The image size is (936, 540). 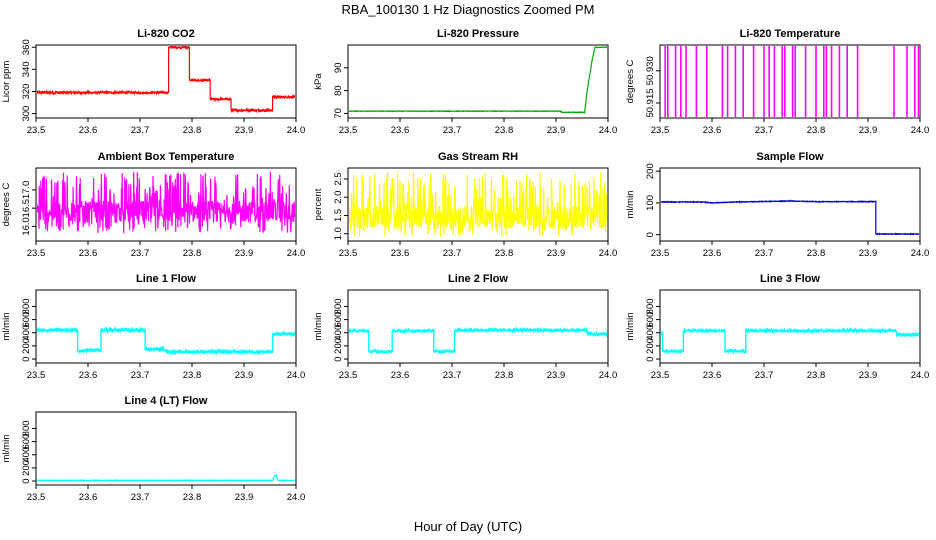 I want to click on panel-title: Line 4 (LT) Flow, so click(x=166, y=401).